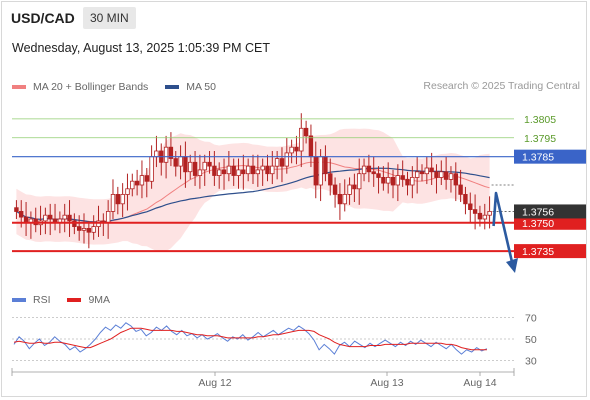 Image resolution: width=590 pixels, height=400 pixels. What do you see at coordinates (540, 120) in the screenshot?
I see `level-label-1.3805: 1.3805` at bounding box center [540, 120].